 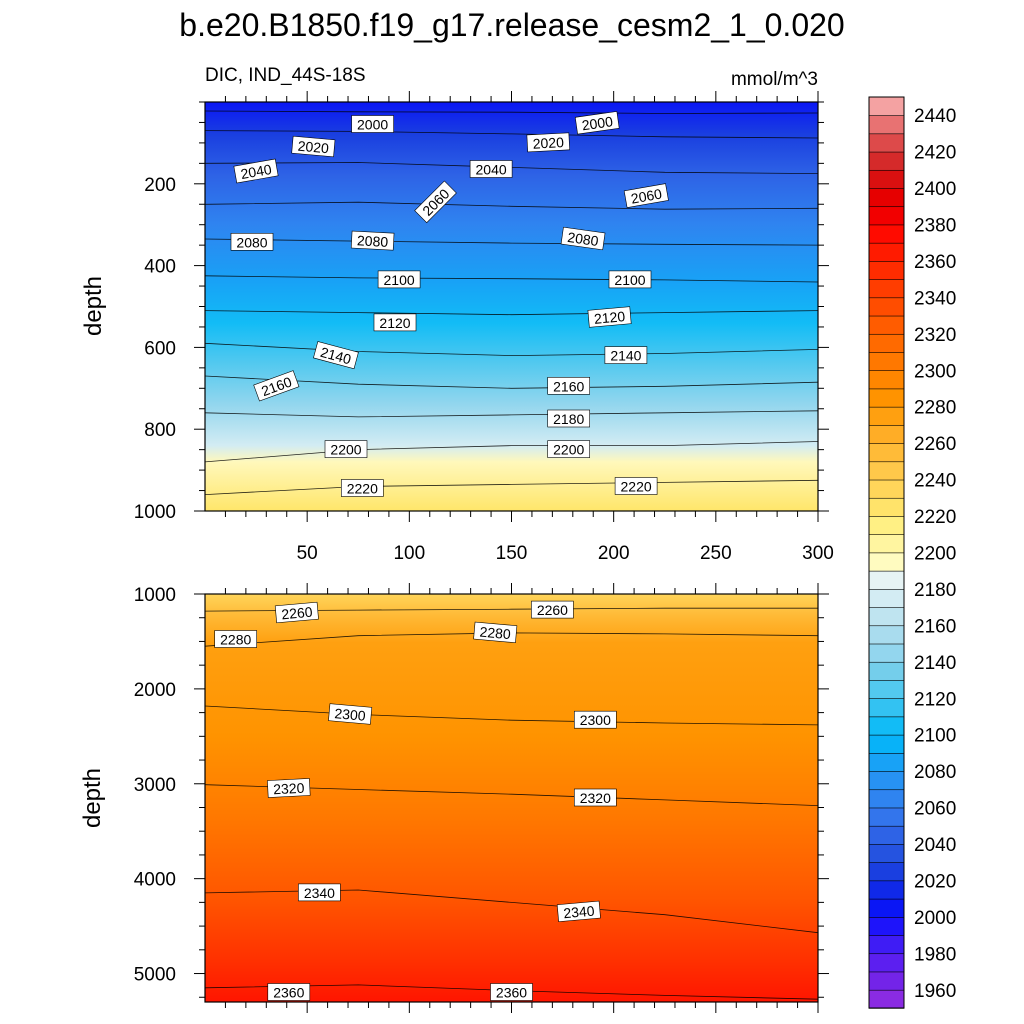 What do you see at coordinates (935, 699) in the screenshot?
I see `colorbar-label: 2120` at bounding box center [935, 699].